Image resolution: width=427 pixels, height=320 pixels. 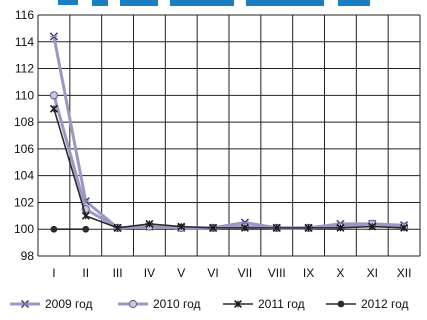 I want to click on y-tick-label: 104, so click(x=24, y=176).